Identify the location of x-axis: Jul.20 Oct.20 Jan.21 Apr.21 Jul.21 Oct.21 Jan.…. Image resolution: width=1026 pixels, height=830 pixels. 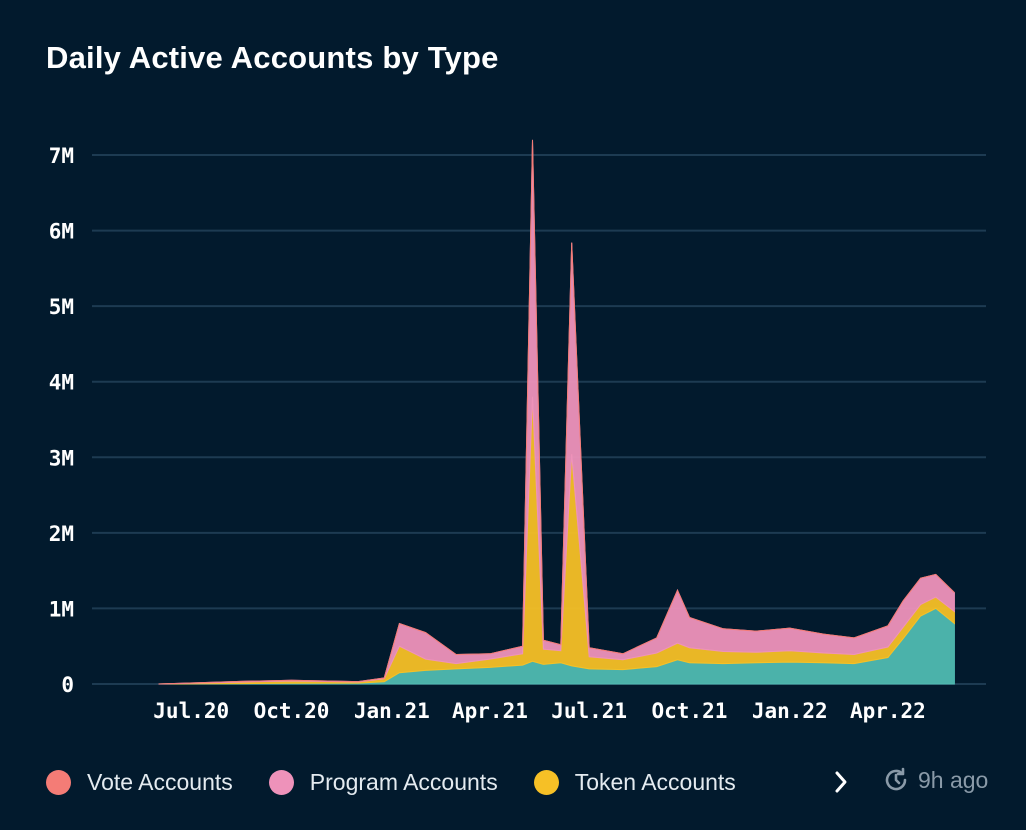
(539, 711).